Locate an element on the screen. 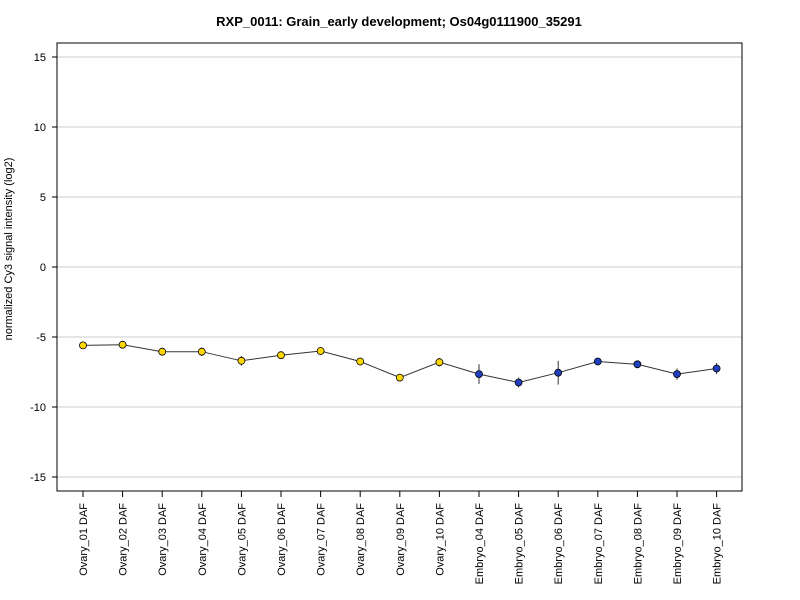 The image size is (800, 600). y-tick-label: 5 is located at coordinates (43, 198).